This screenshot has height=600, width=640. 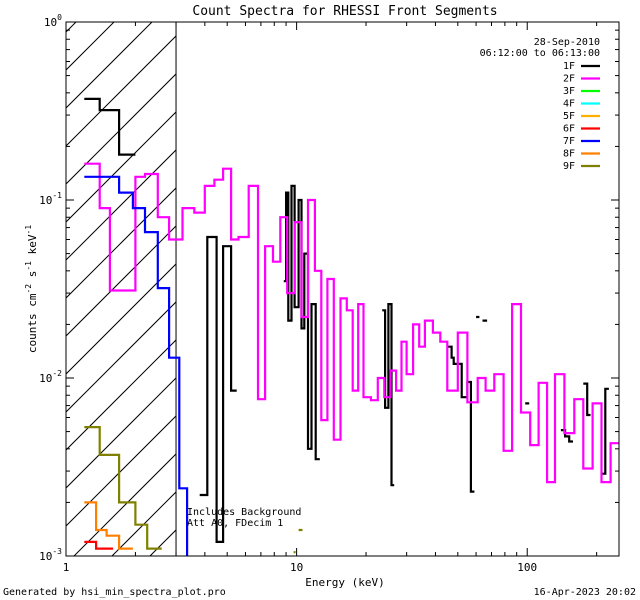 What do you see at coordinates (32, 277) in the screenshot?
I see `y-axis-label-mid: s` at bounding box center [32, 277].